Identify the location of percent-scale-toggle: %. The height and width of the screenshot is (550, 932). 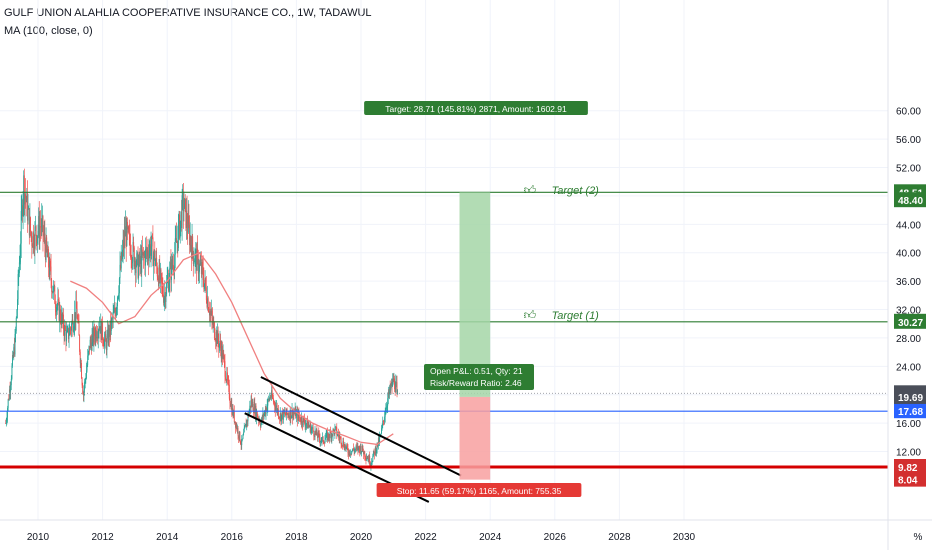
(918, 537).